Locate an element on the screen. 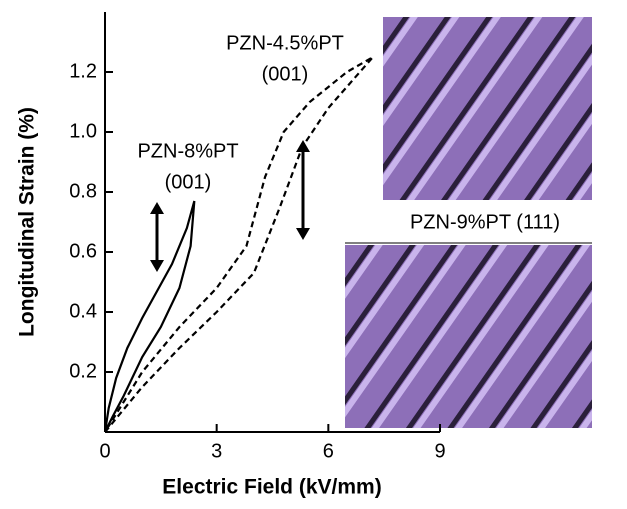  y-tick-label: 1.2 is located at coordinates (83, 71).